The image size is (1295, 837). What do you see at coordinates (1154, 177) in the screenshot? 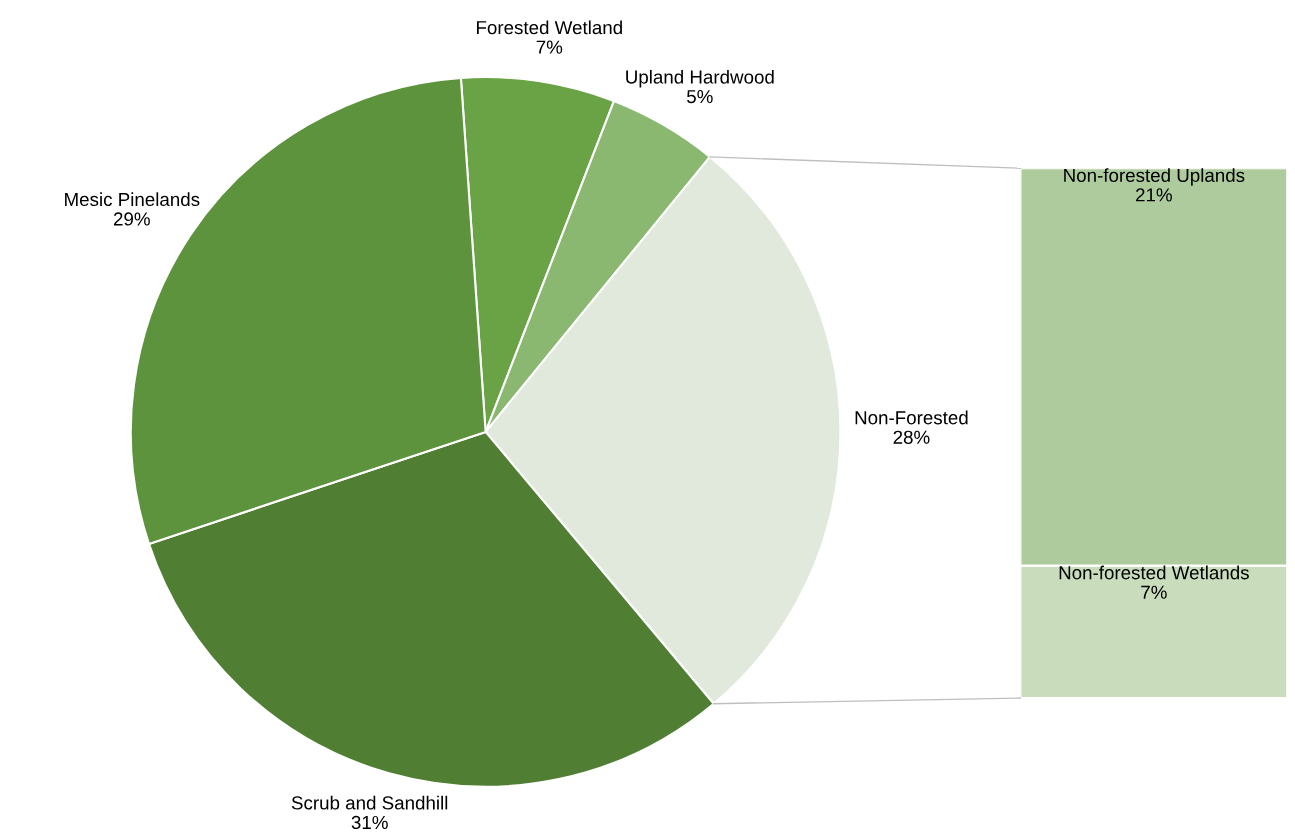
I see `series-label: Non-forested Uplands` at bounding box center [1154, 177].